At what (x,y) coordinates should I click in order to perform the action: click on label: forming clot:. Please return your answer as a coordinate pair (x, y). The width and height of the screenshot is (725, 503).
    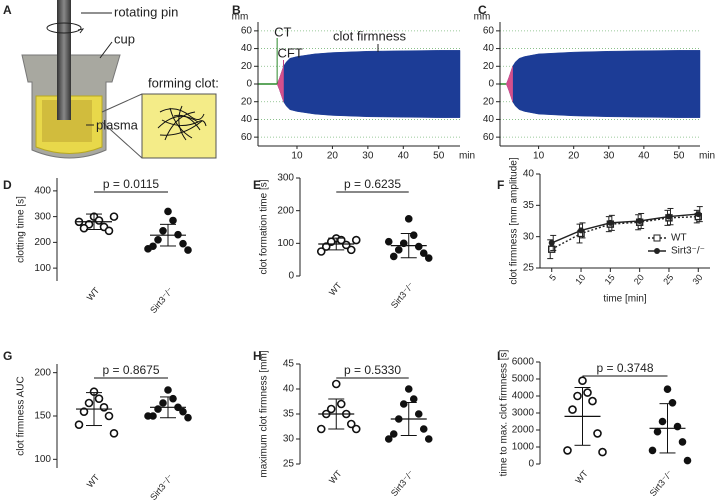
    Looking at the image, I should click on (183, 82).